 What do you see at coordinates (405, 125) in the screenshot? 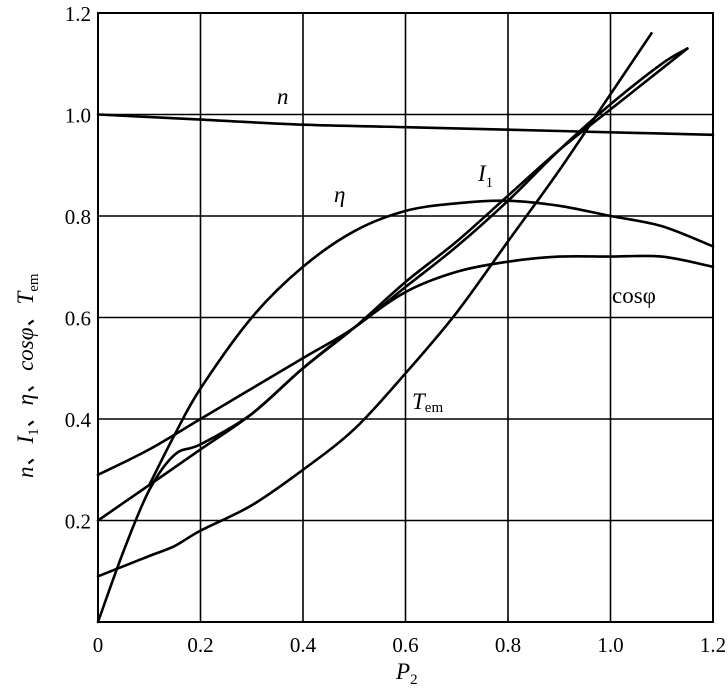
I see `series-line-0-n` at bounding box center [405, 125].